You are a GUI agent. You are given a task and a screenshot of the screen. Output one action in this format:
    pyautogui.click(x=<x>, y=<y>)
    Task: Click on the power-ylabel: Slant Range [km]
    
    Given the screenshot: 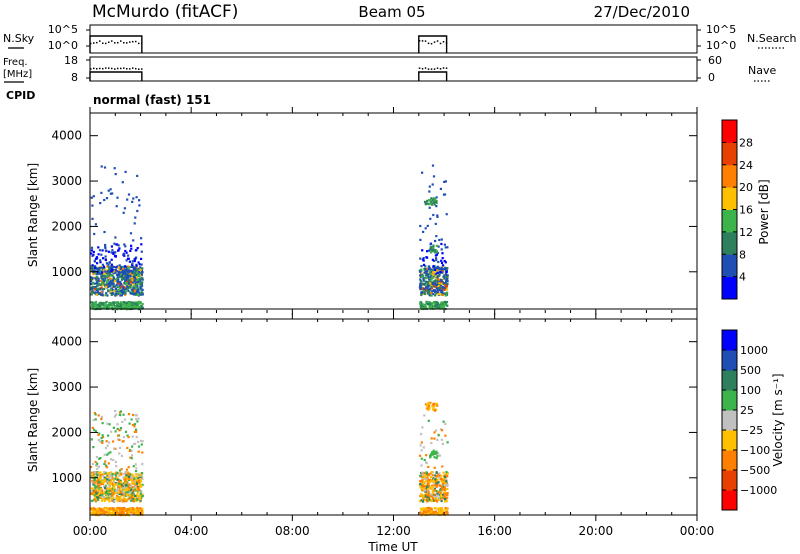 What is the action you would take?
    pyautogui.click(x=33, y=215)
    